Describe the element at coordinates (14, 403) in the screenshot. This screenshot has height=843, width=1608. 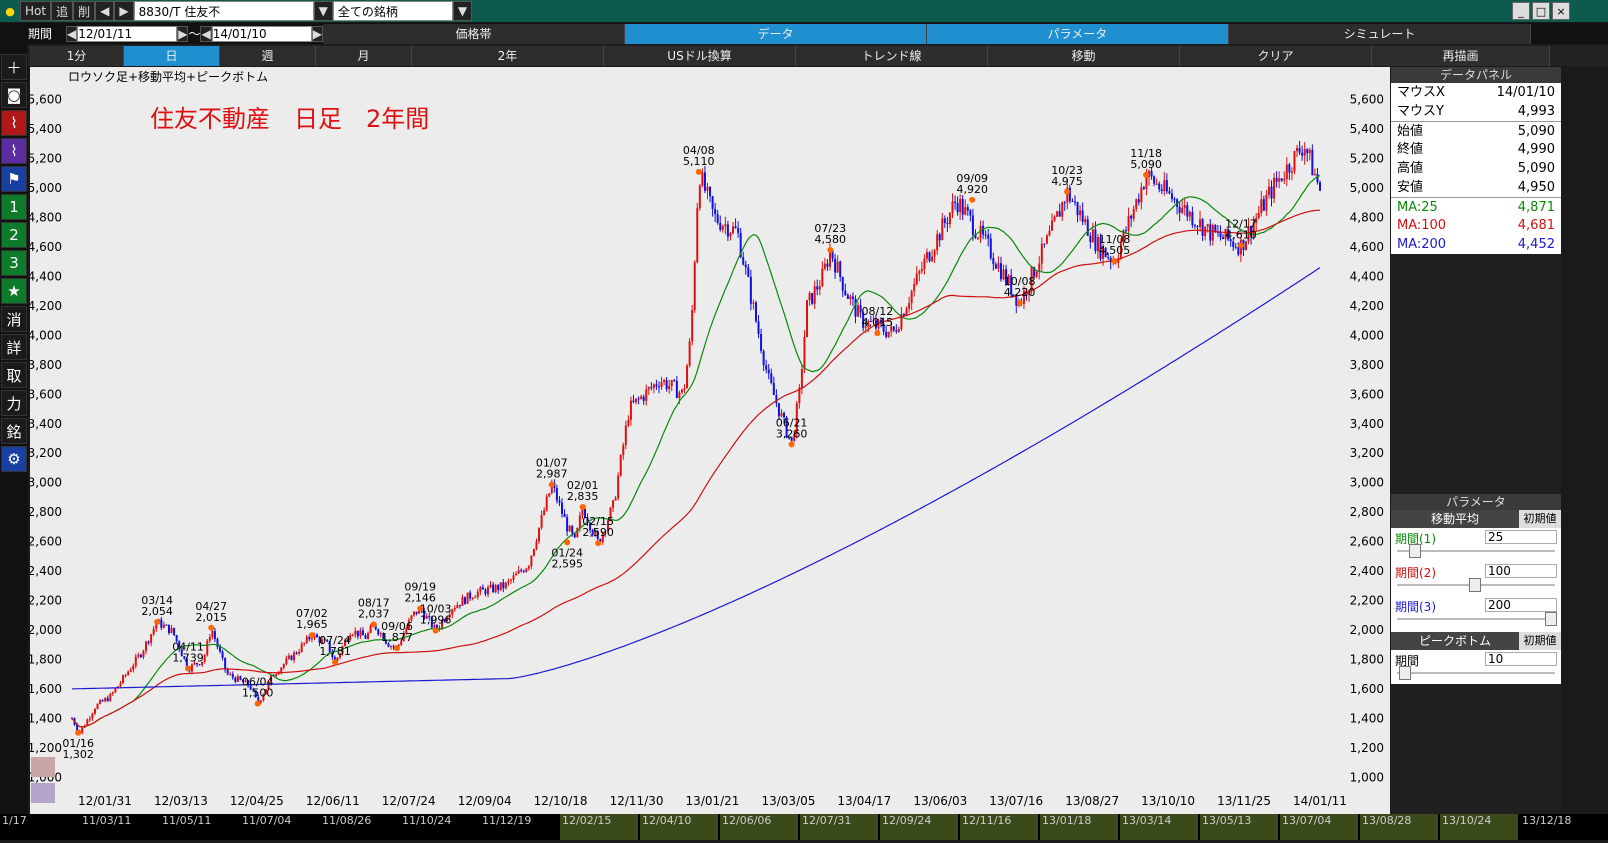
I see `power-button: 力` at that location.